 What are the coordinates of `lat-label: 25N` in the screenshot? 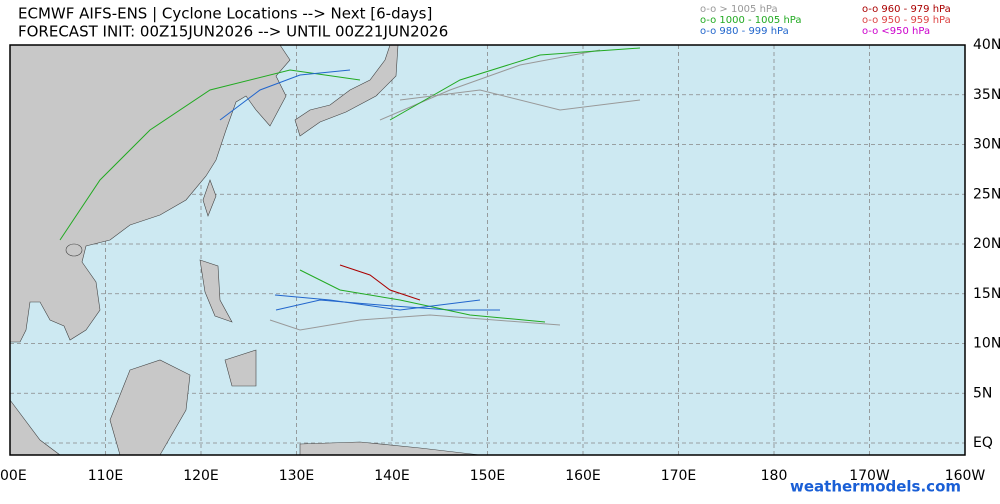 It's located at (986, 194).